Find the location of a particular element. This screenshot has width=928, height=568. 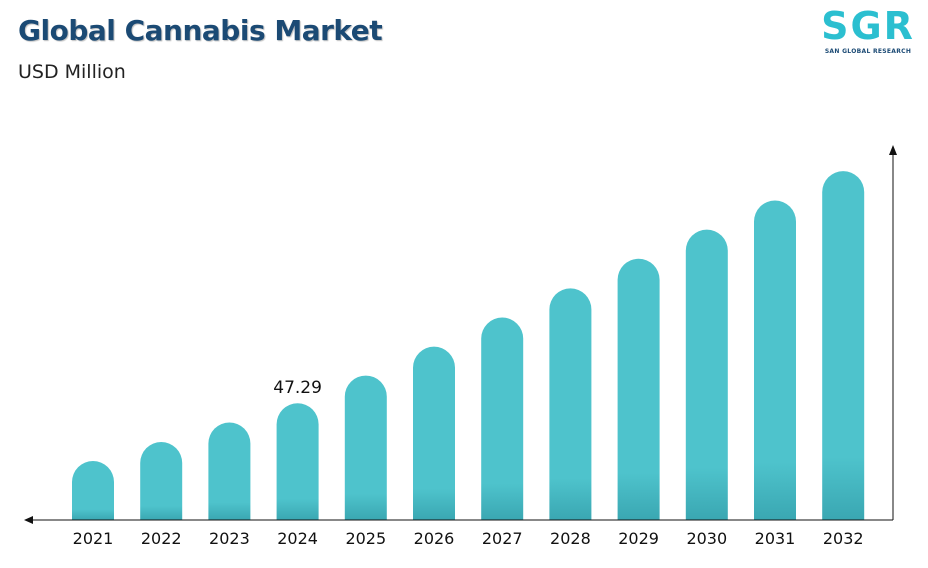

sgr-logo: SGR SAN GLOBAL RESEARCH is located at coordinates (868, 32).